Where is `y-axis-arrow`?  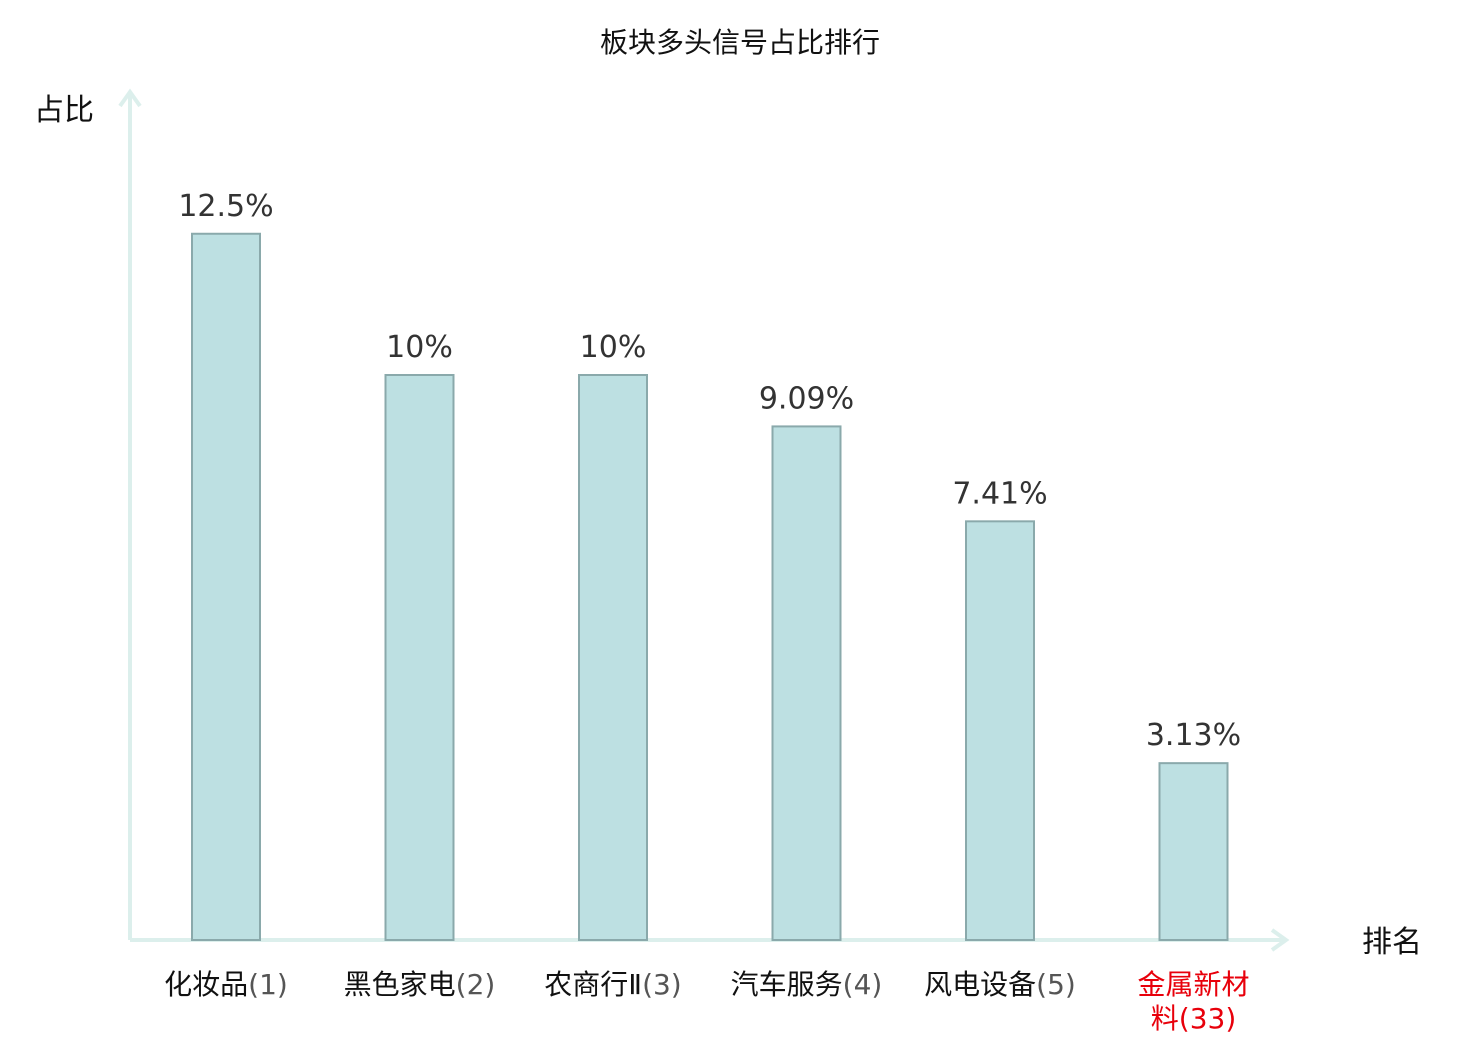 y-axis-arrow is located at coordinates (130, 98).